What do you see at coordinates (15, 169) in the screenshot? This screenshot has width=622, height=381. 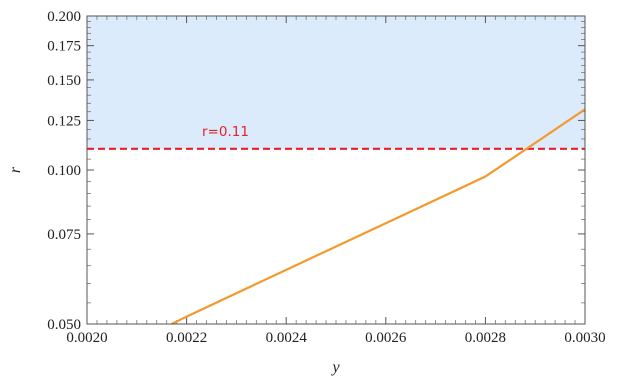 I see `y-axis-label: r` at bounding box center [15, 169].